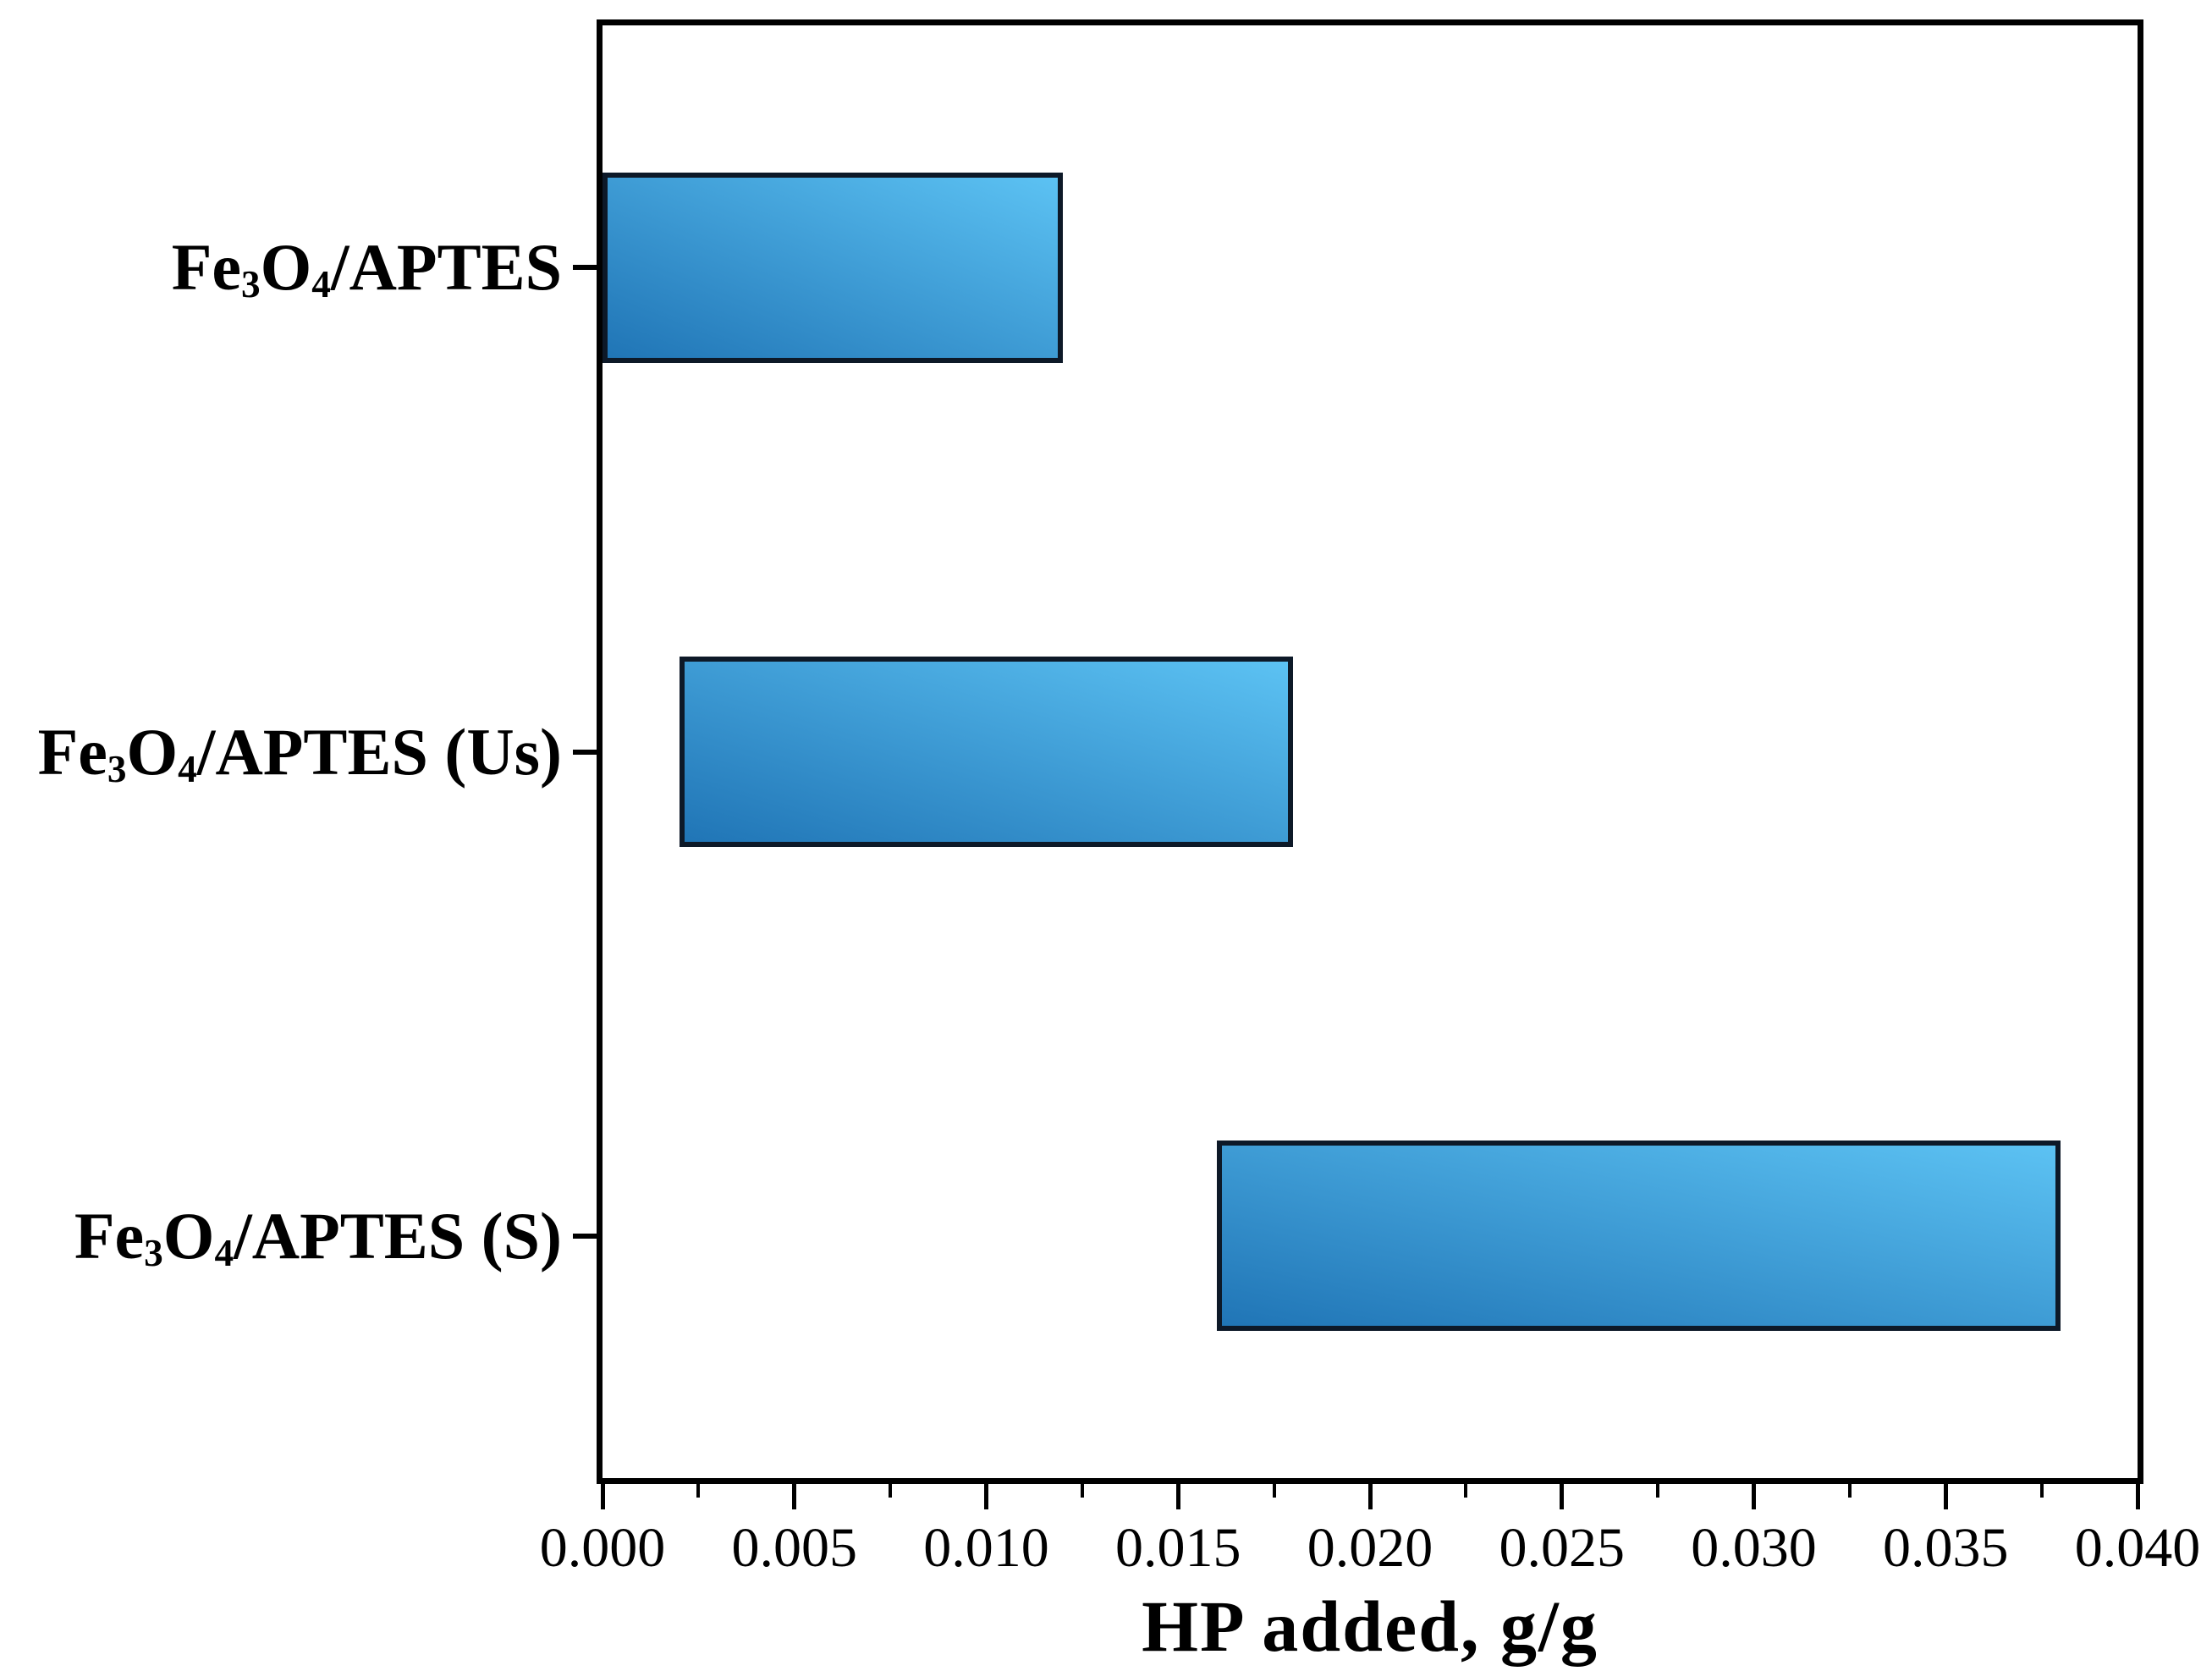 The width and height of the screenshot is (2212, 1671). I want to click on category-label: Fe3O4/APTES (Us), so click(281, 752).